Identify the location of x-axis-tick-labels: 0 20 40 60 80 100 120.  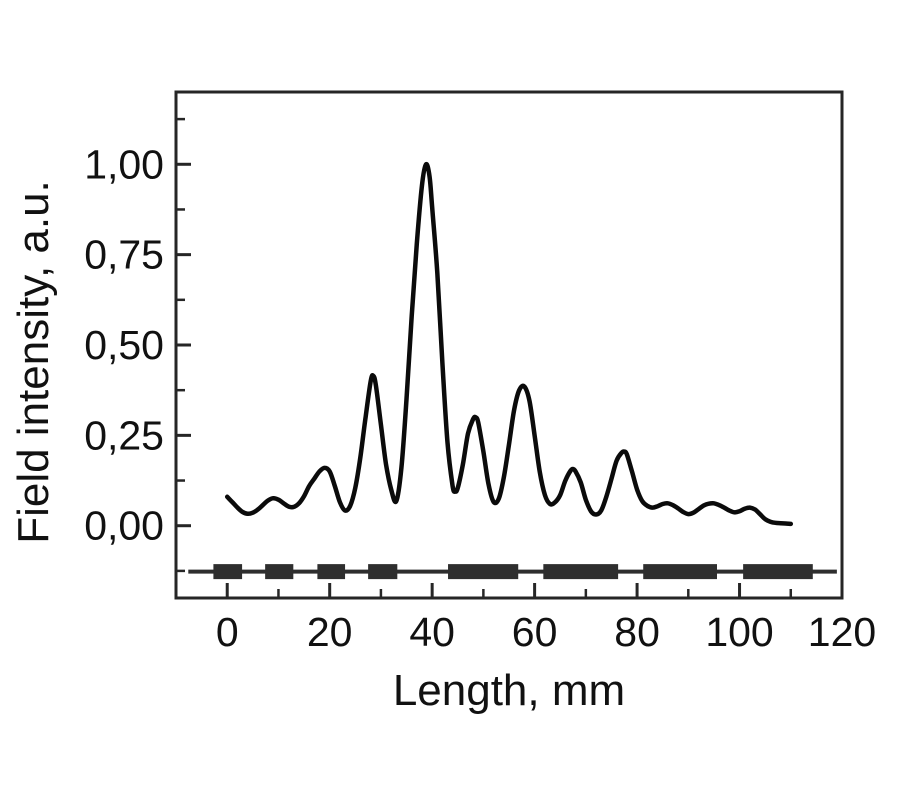
(546, 632).